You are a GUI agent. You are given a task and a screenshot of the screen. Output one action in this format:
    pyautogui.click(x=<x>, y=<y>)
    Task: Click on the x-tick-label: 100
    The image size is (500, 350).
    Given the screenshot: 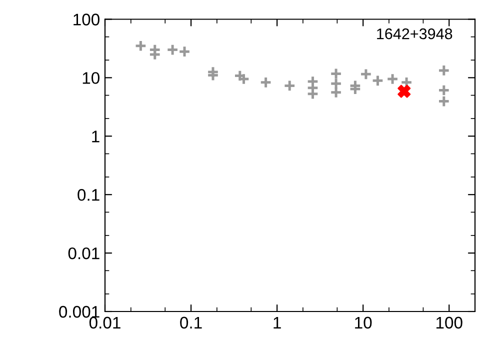 What is the action you would take?
    pyautogui.click(x=449, y=322)
    